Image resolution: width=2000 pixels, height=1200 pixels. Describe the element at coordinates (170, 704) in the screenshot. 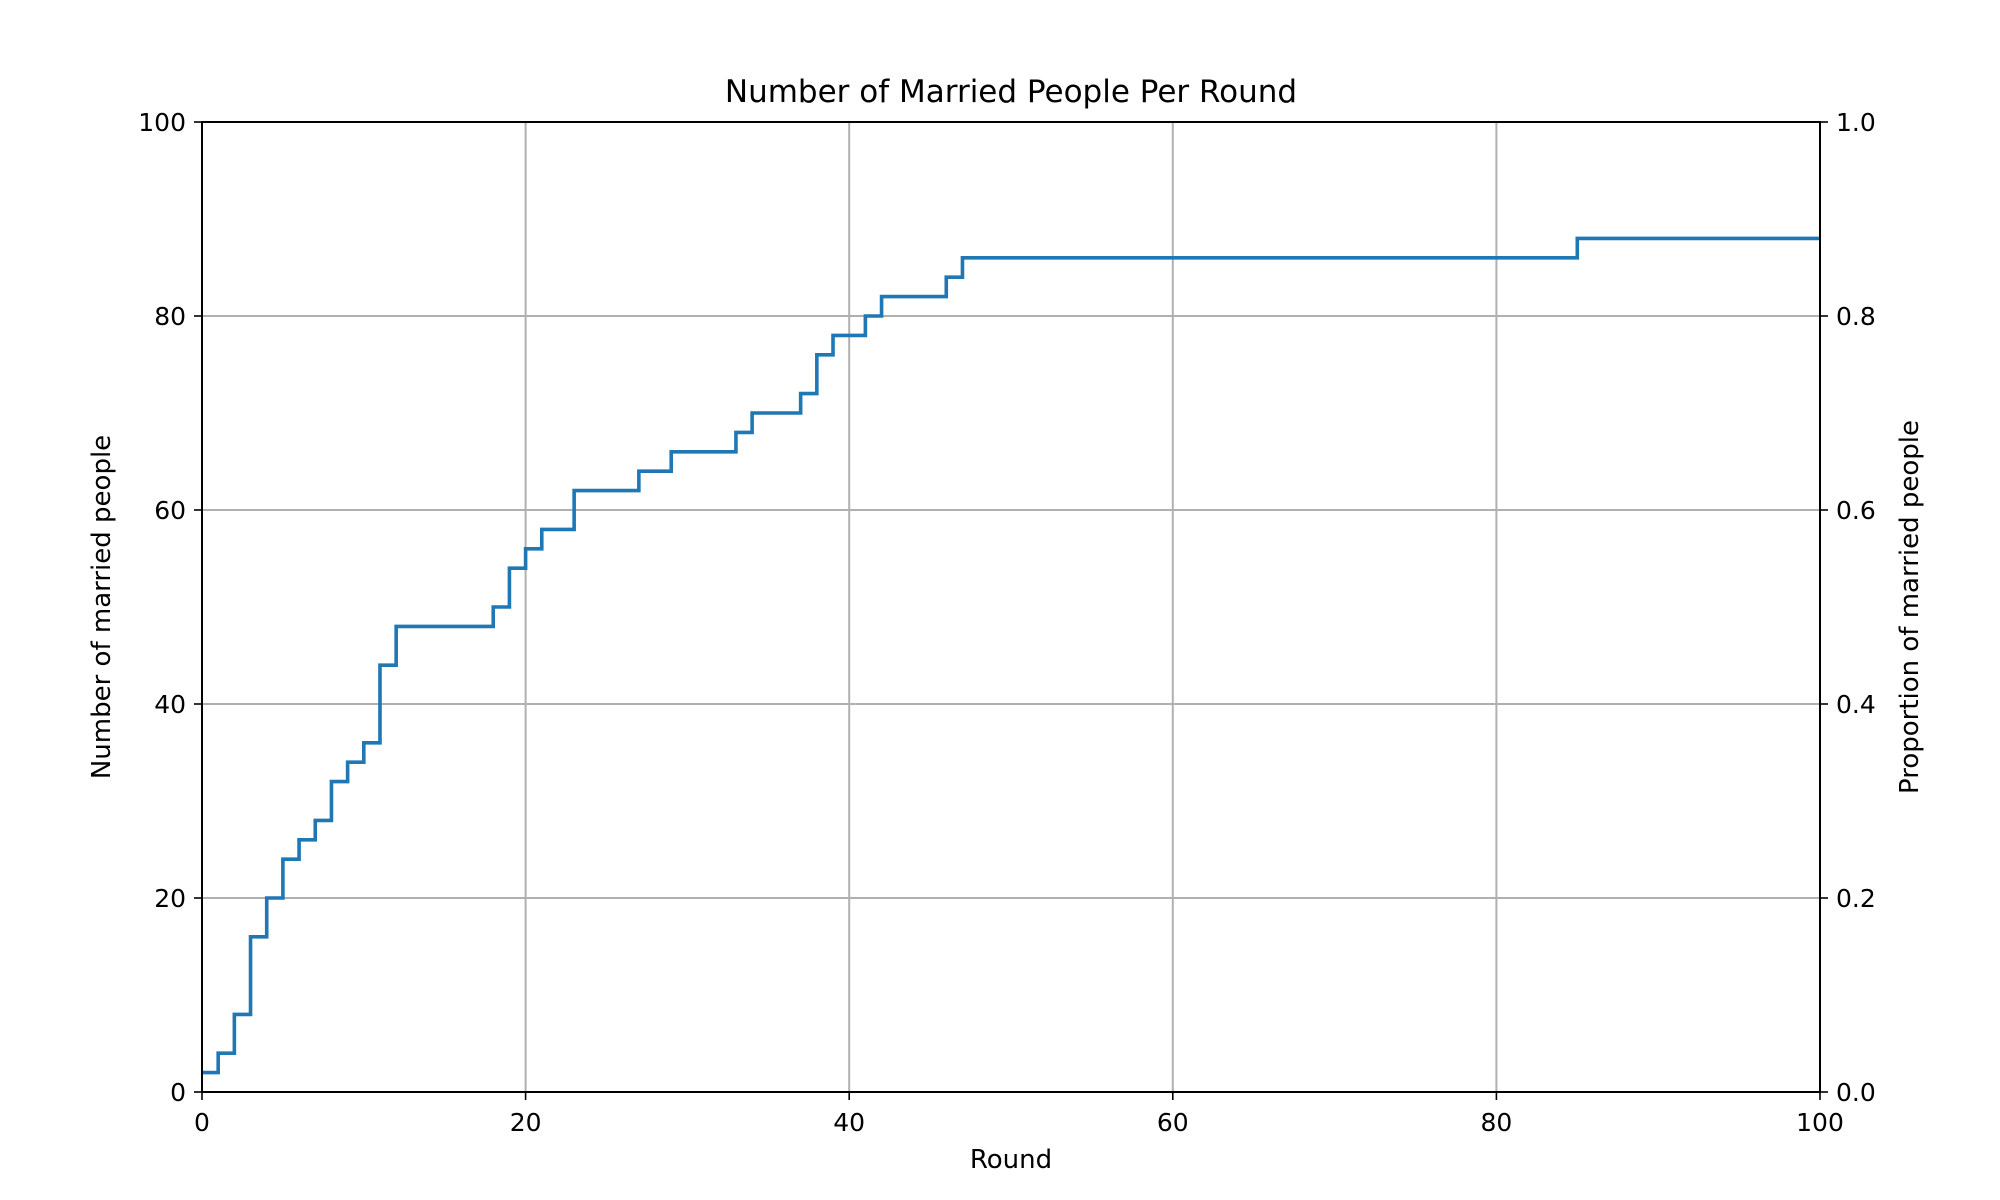

I see `y-tick-label: 40` at that location.